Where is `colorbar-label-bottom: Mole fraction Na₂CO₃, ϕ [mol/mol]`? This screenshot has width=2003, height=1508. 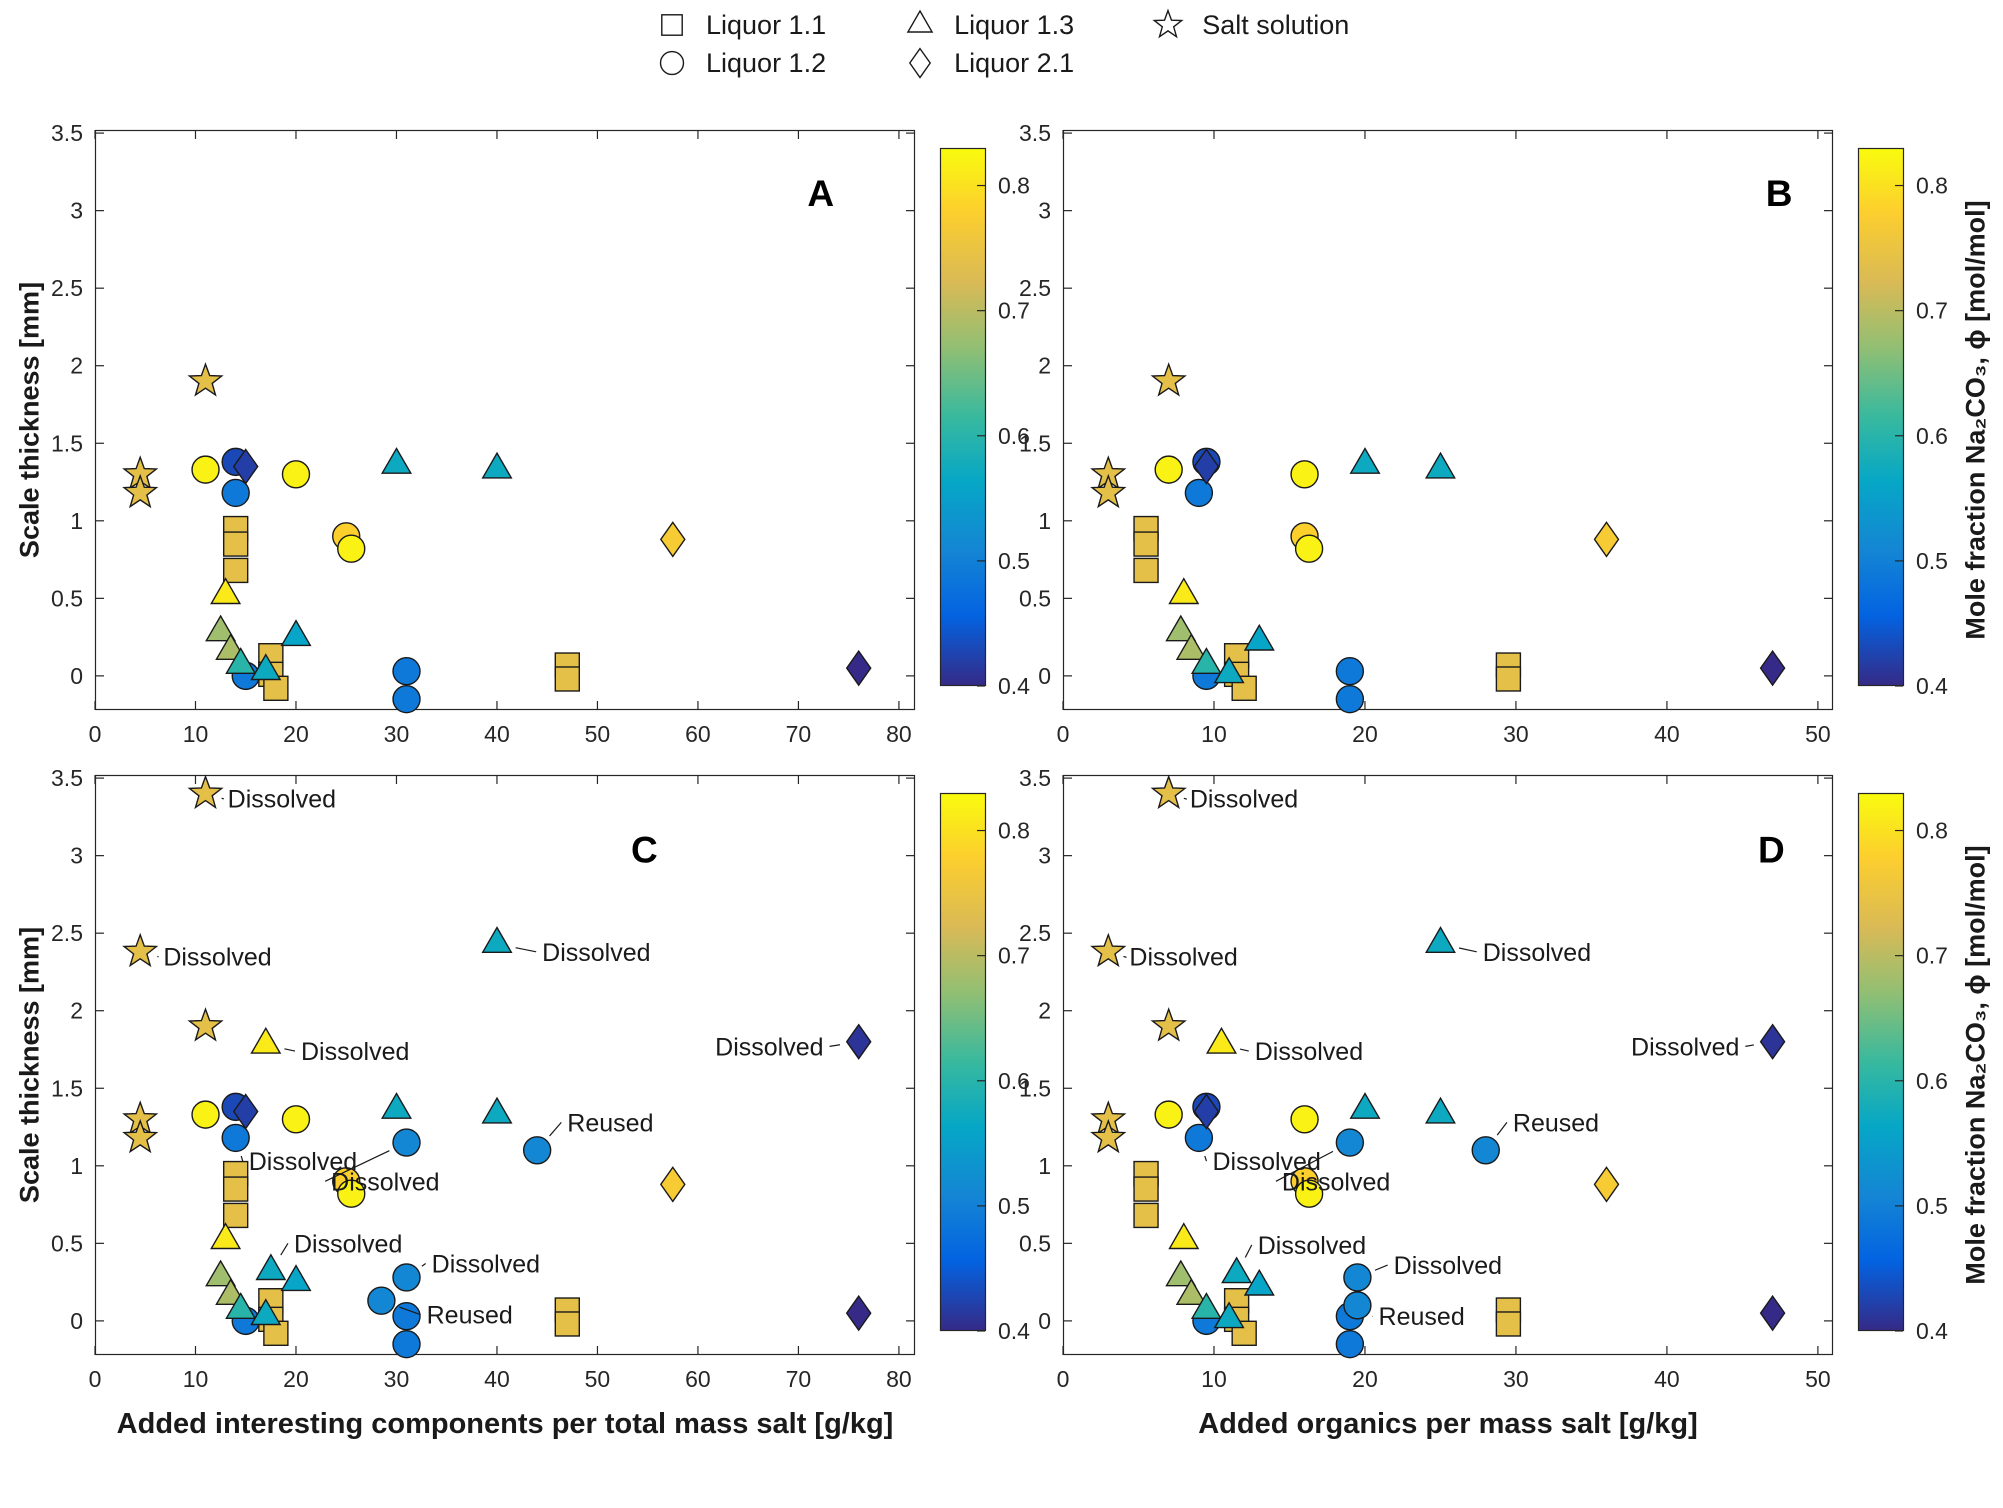 colorbar-label-bottom: Mole fraction Na₂CO₃, ϕ [mol/mol] is located at coordinates (1975, 1065).